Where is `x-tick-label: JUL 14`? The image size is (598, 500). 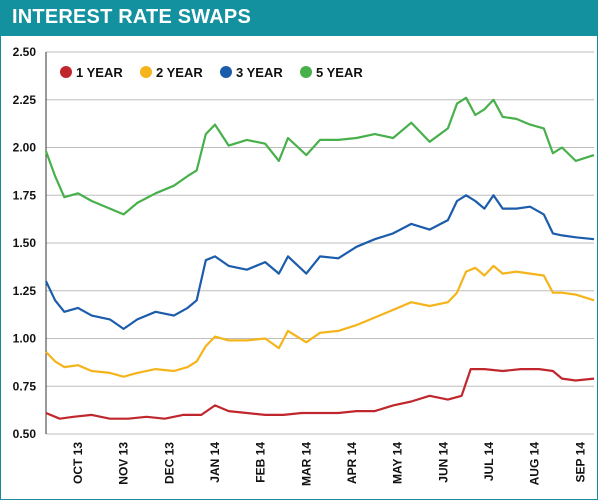 x-tick-label: JUL 14 is located at coordinates (489, 461).